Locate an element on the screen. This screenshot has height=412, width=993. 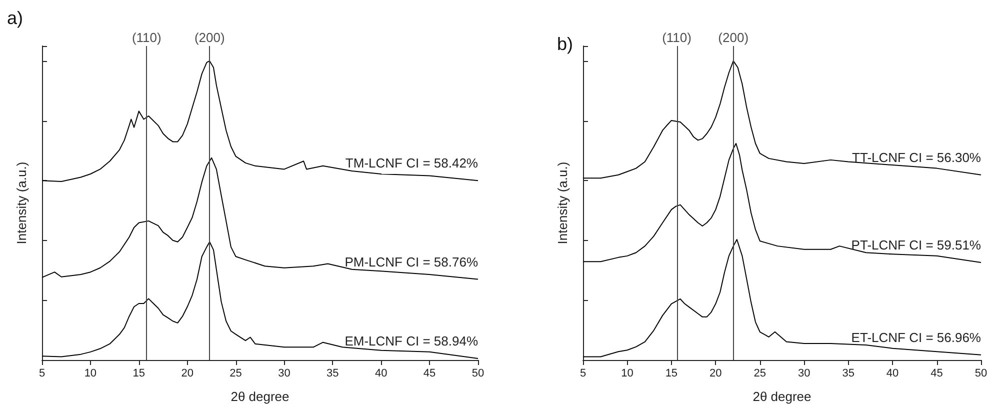
chart-title: b) is located at coordinates (565, 44).